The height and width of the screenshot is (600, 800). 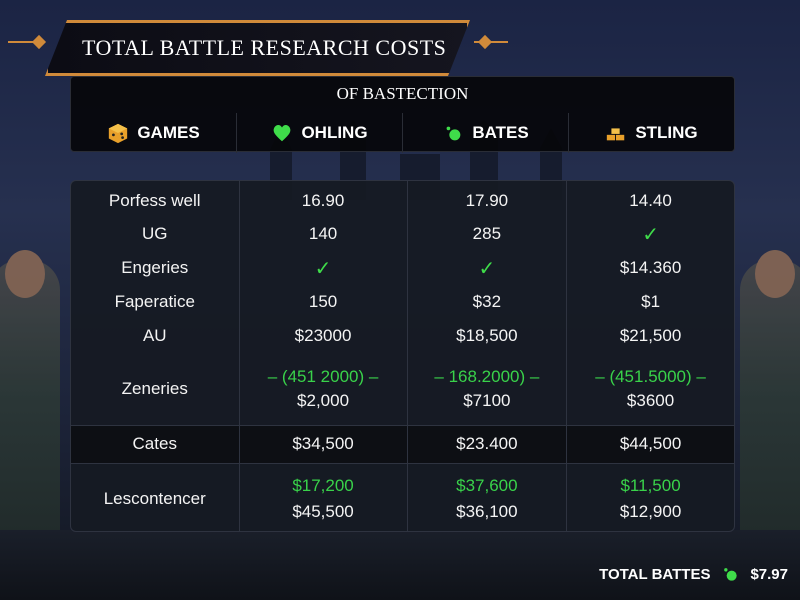 What do you see at coordinates (650, 389) in the screenshot?
I see `cell-value: – (451.5000) – $3600` at bounding box center [650, 389].